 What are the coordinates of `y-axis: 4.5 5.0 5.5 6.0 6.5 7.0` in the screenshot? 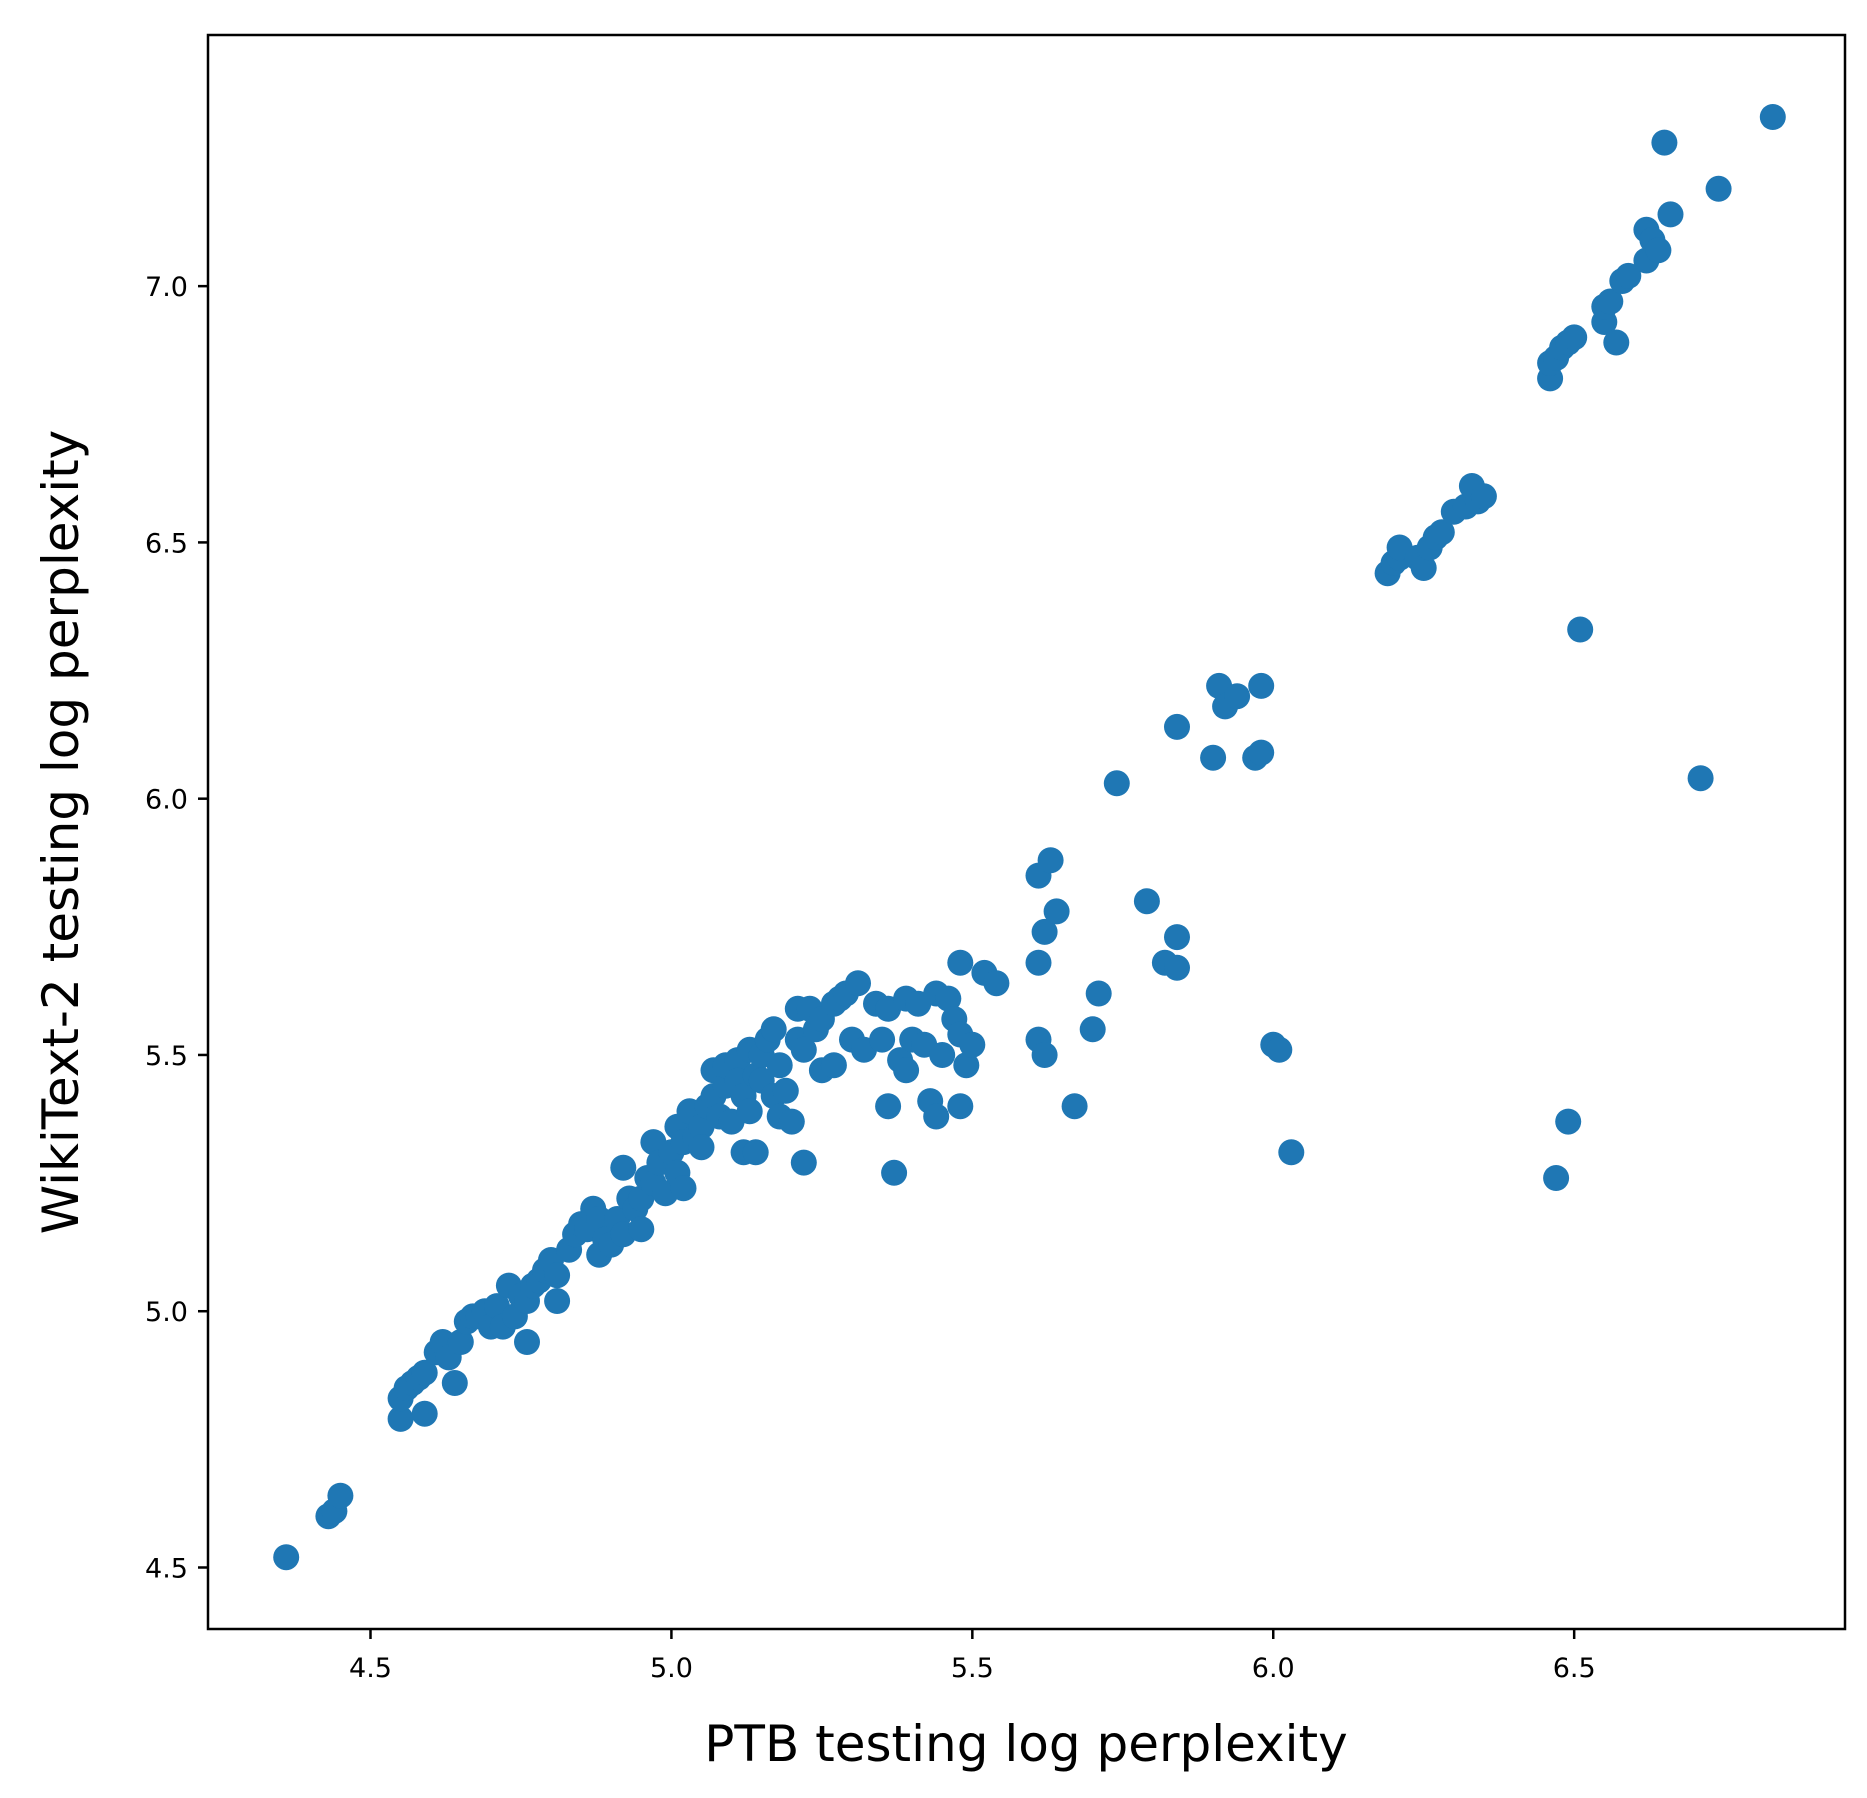 It's located at (176, 928).